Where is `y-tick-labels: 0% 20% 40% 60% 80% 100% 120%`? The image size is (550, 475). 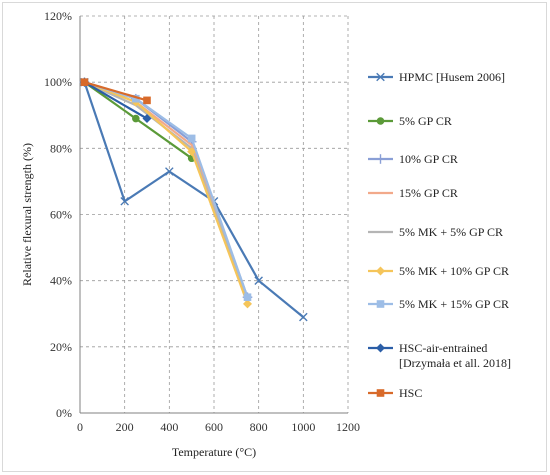
y-tick-labels: 0% 20% 40% 60% 80% 100% 120% is located at coordinates (58, 214).